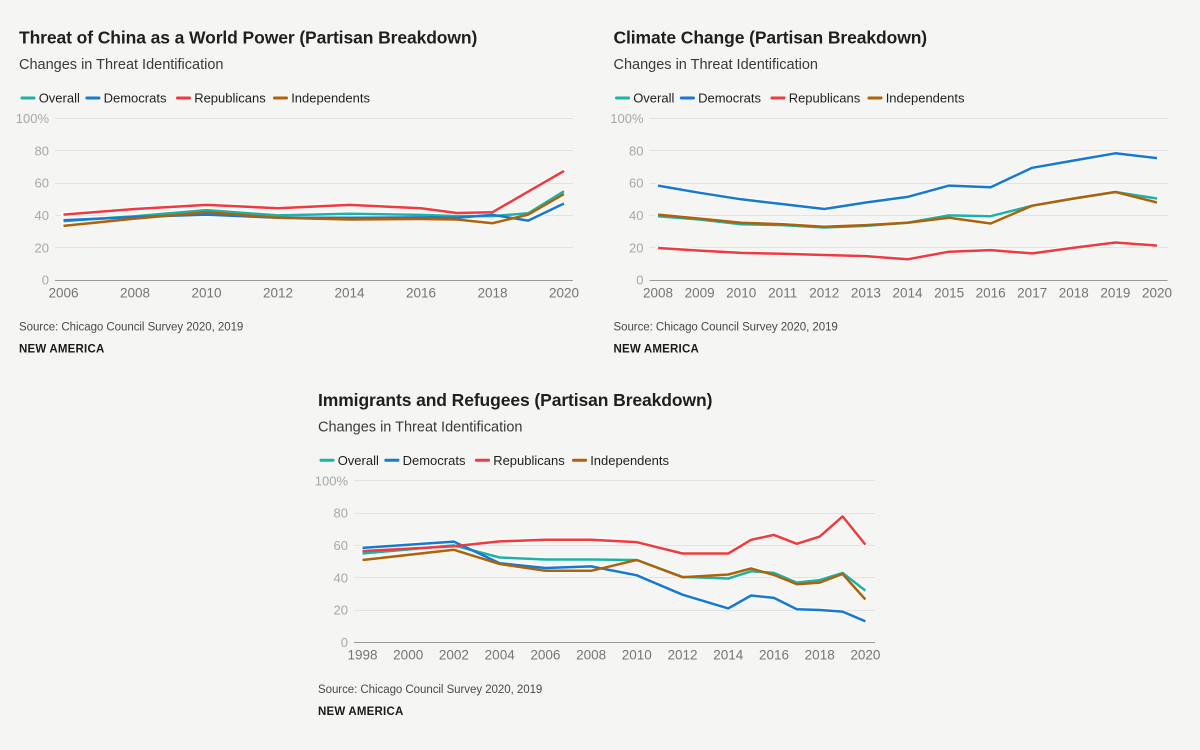  What do you see at coordinates (362, 655) in the screenshot?
I see `svg-text: 1998` at bounding box center [362, 655].